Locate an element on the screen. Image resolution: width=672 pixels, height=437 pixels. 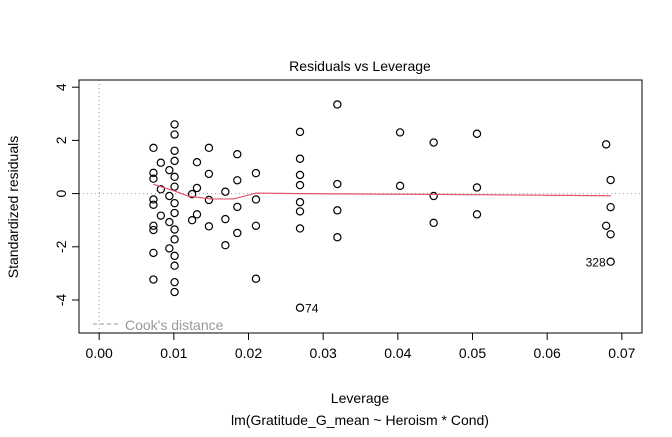
y-tick-label: -4 is located at coordinates (61, 300).